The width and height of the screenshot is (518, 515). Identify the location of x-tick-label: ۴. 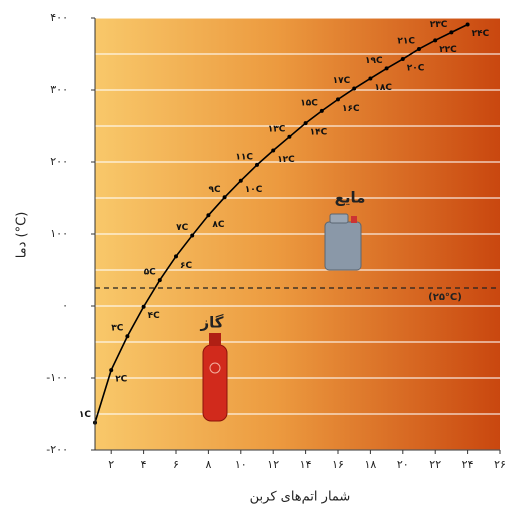
(144, 464).